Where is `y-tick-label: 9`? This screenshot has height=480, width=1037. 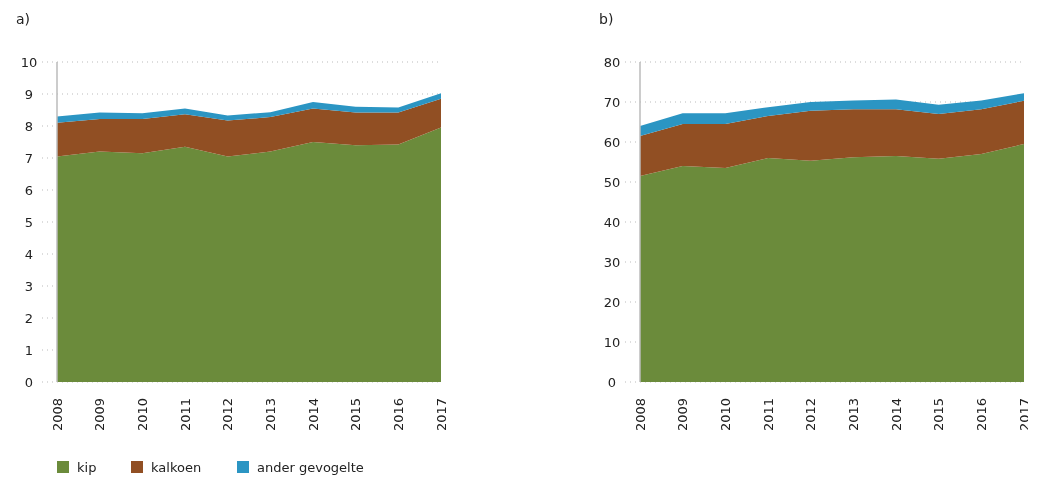
y-tick-label: 9 is located at coordinates (29, 94).